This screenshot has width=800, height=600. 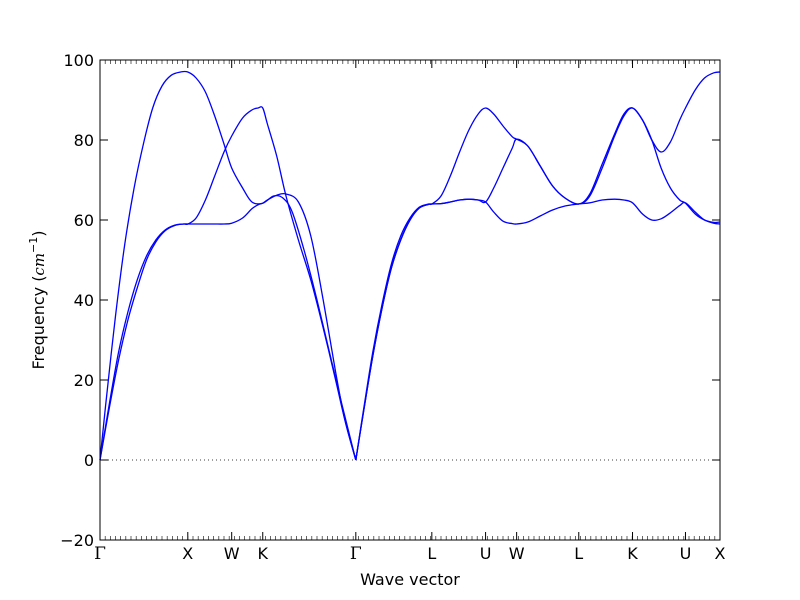 I want to click on y-tick-labels: −20 0 20 40 60 80 100, so click(x=77, y=300).